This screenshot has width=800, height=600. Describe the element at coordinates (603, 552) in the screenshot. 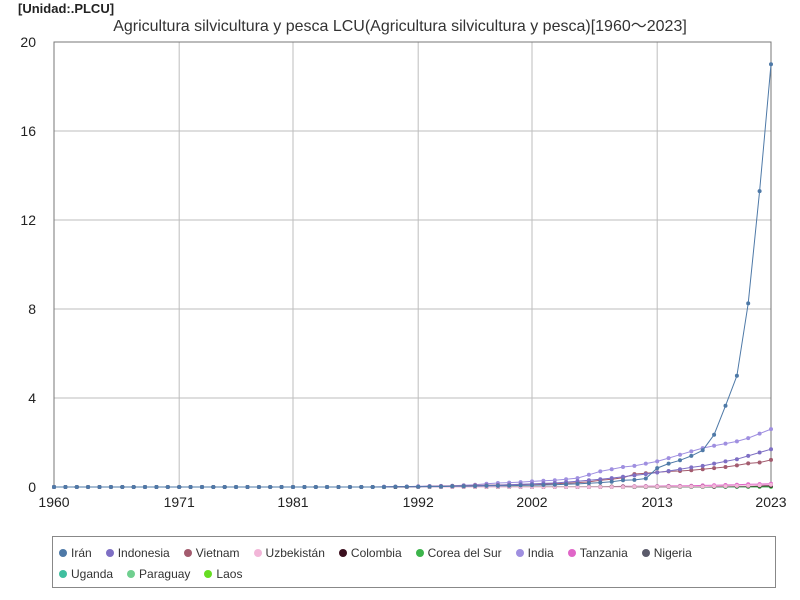

I see `legend-label: Tanzania` at that location.